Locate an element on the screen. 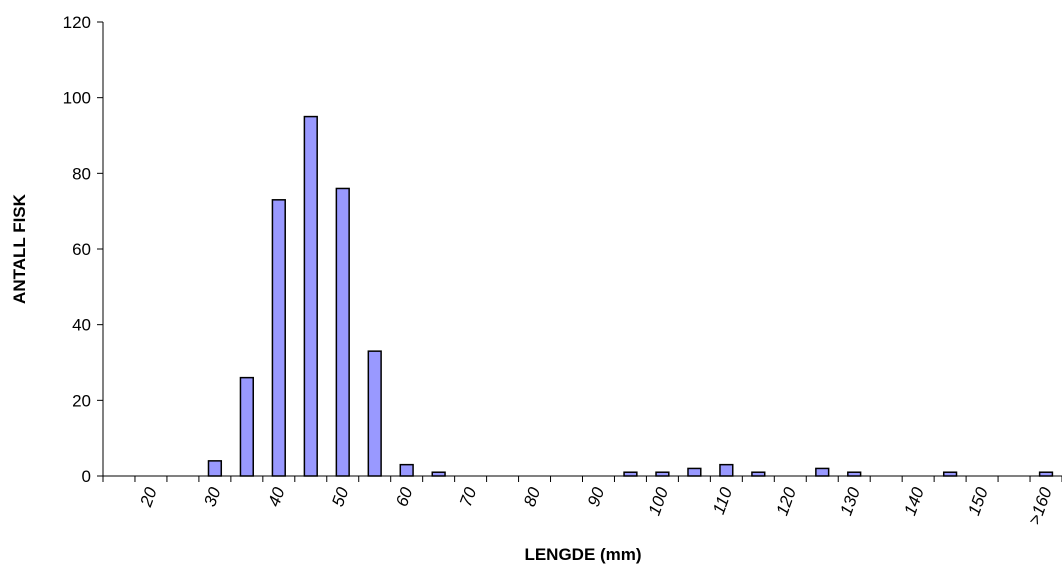 This screenshot has width=1062, height=569. x-tick-label: 150 is located at coordinates (978, 501).